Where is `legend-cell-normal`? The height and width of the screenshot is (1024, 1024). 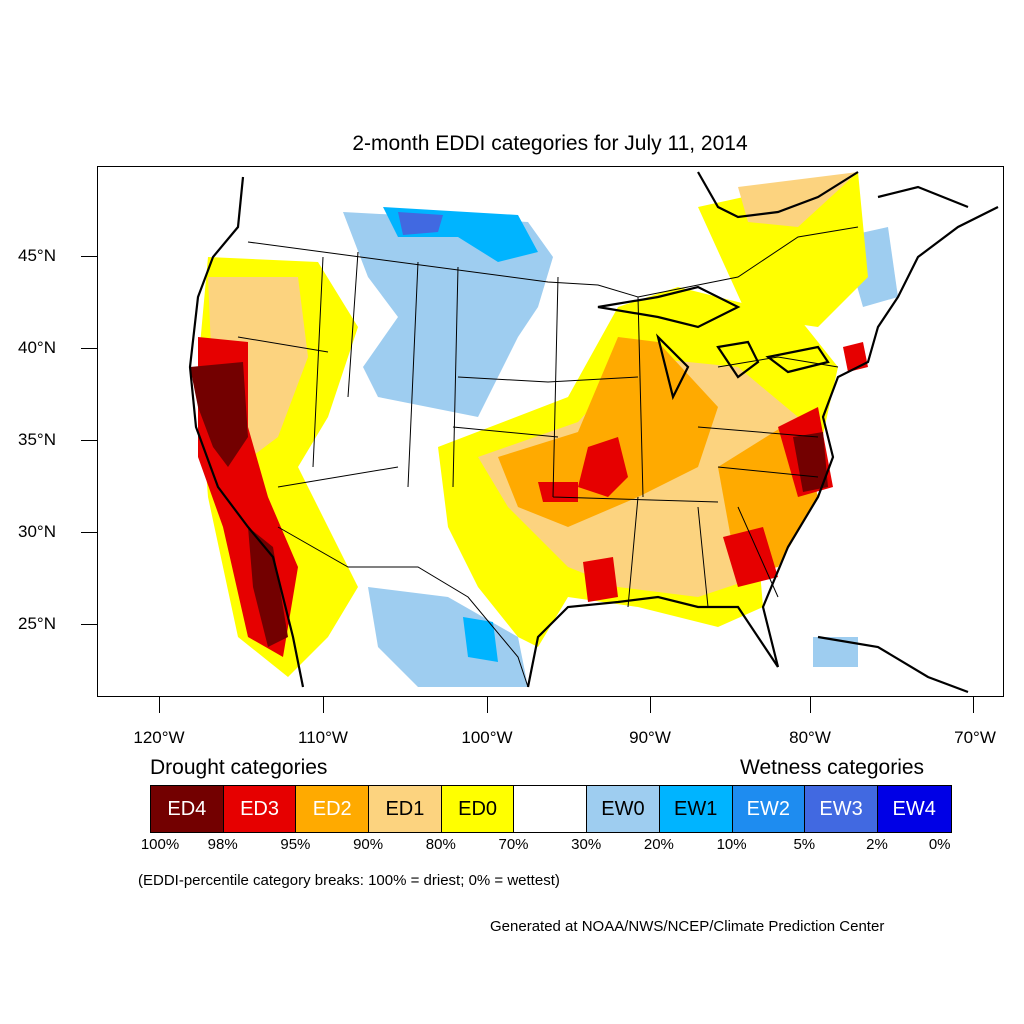 legend-cell-normal is located at coordinates (551, 809).